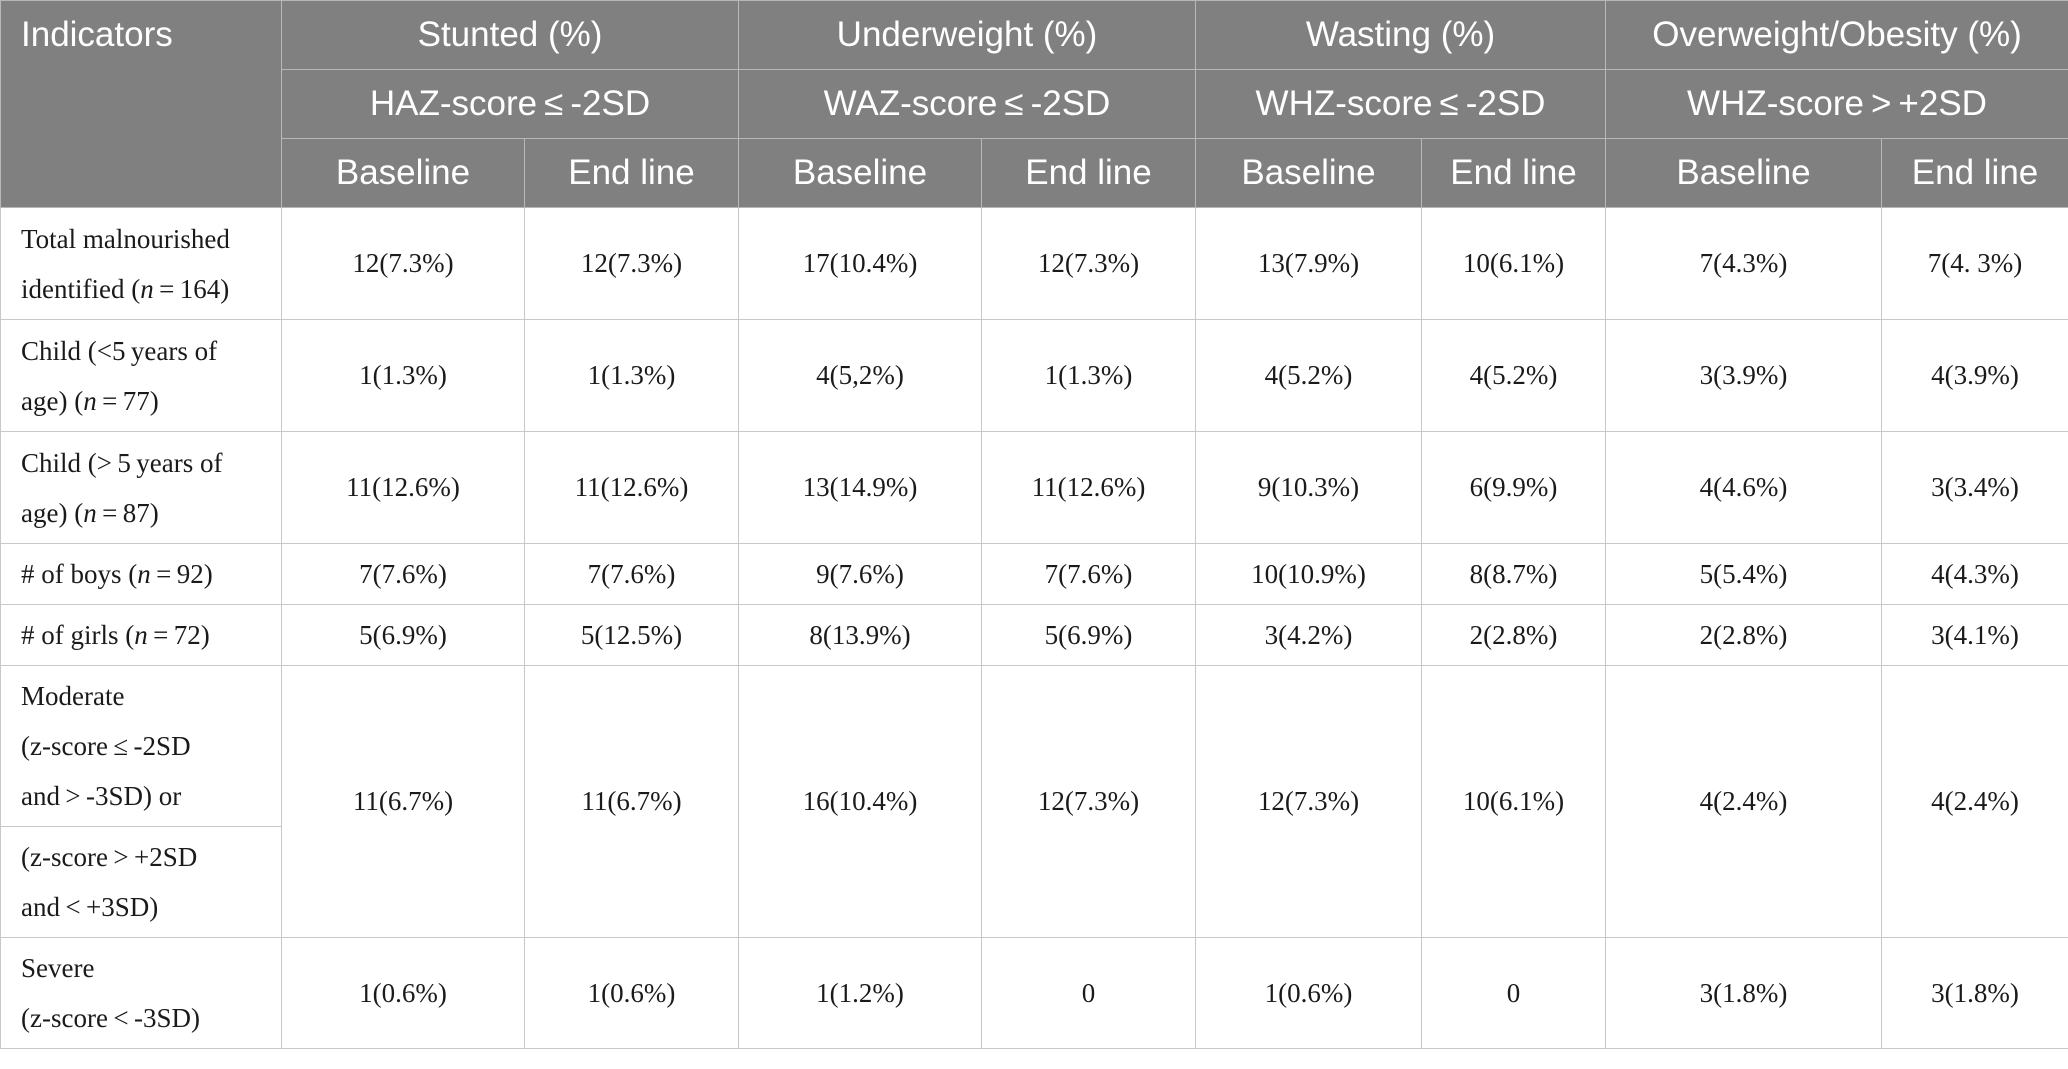 Image resolution: width=2068 pixels, height=1069 pixels. I want to click on label-line: (z-score < -3SD), so click(110, 1018).